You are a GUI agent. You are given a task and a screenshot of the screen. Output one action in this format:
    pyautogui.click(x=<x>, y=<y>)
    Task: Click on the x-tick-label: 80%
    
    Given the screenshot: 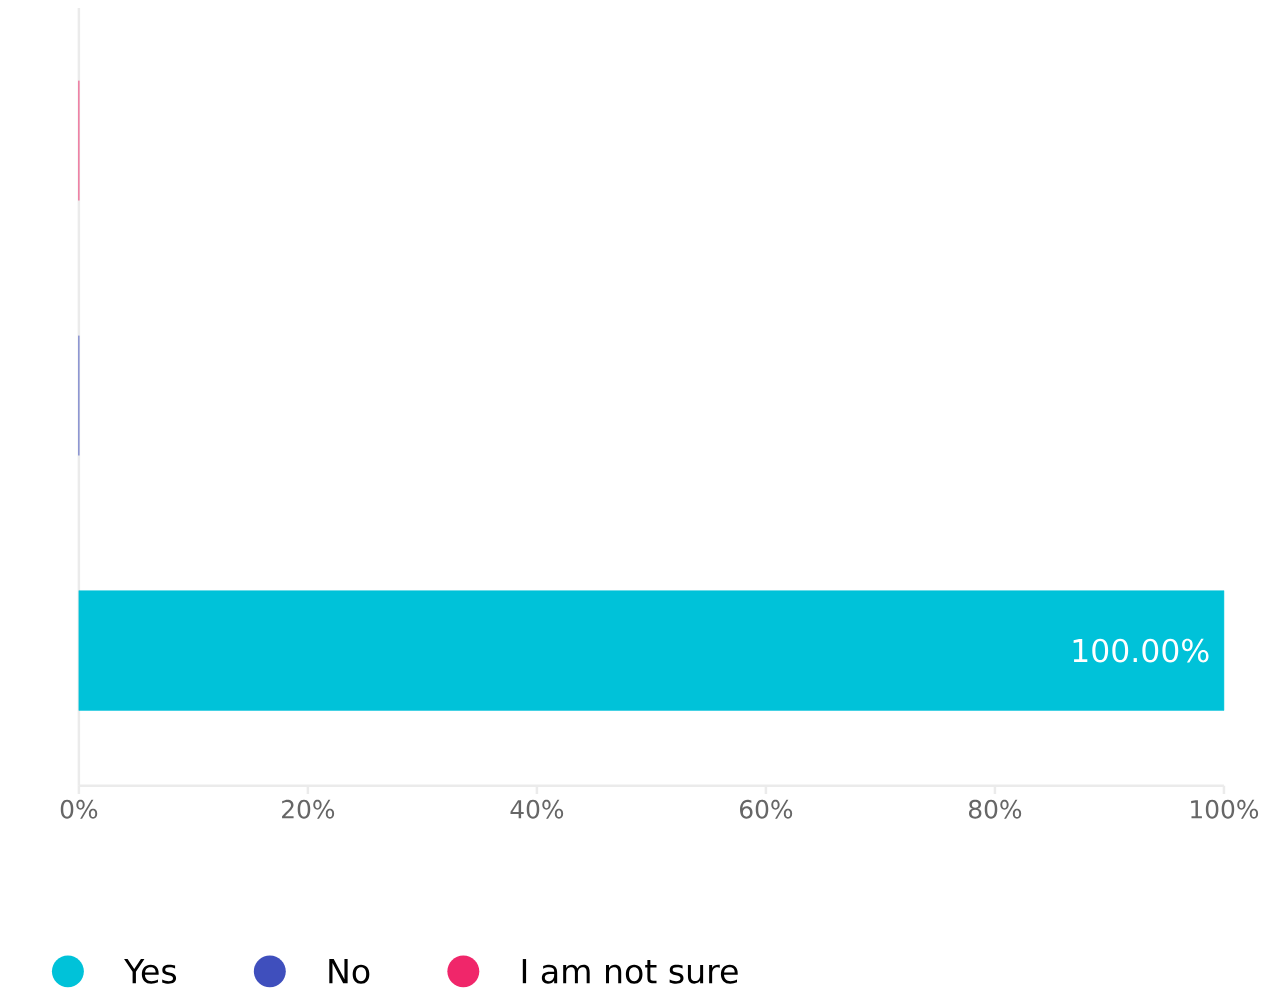 What is the action you would take?
    pyautogui.click(x=995, y=809)
    